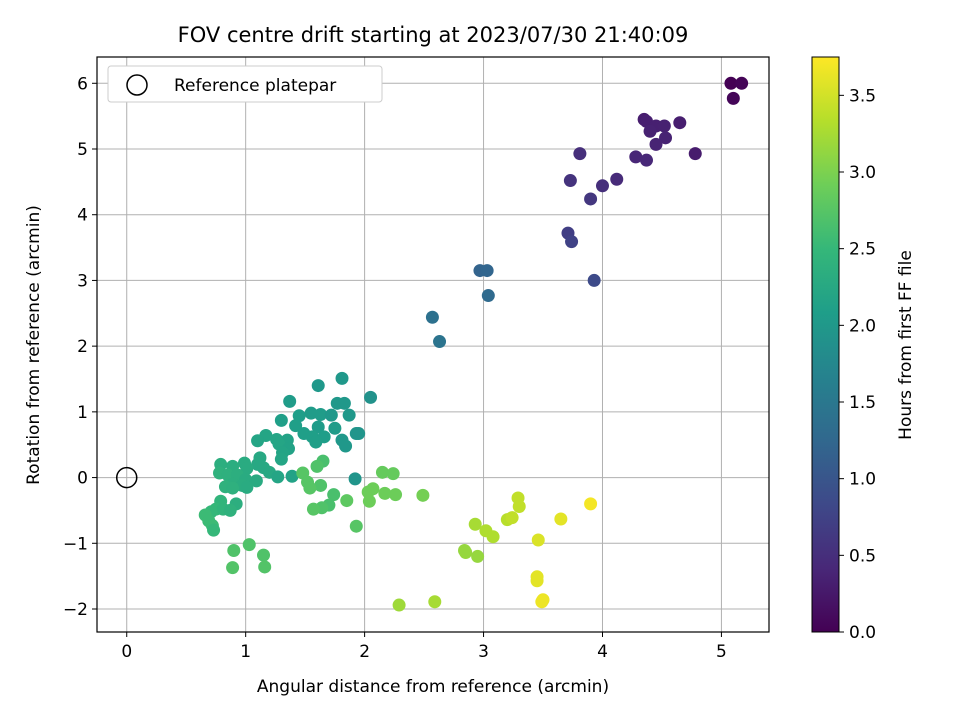 This screenshot has width=960, height=720. I want to click on y-tick-label: 0, so click(82, 479).